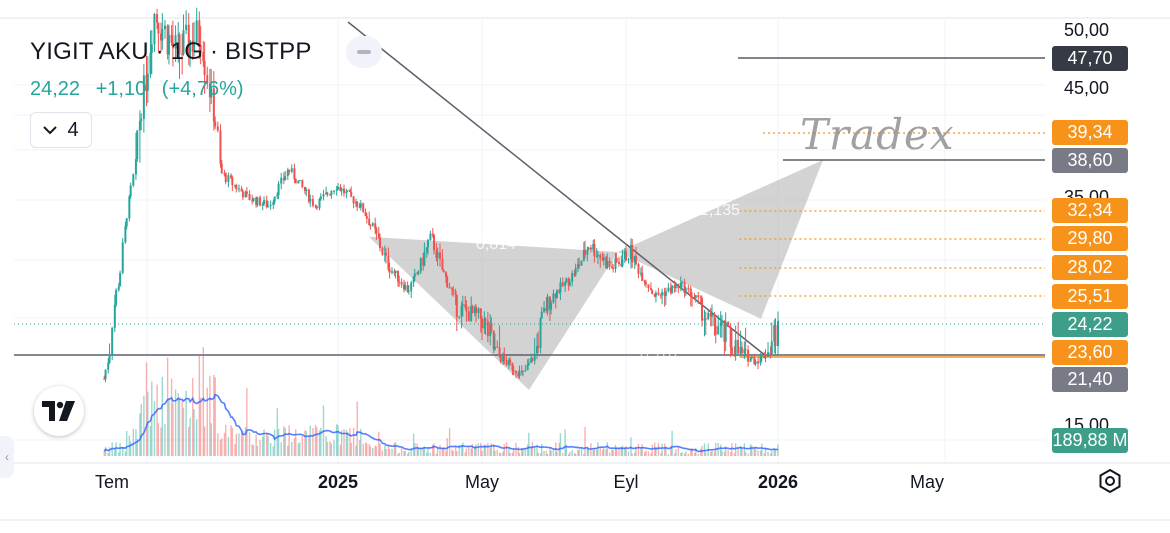 This screenshot has width=1170, height=533. What do you see at coordinates (171, 51) in the screenshot?
I see `symbol-title: YIGIT AKU · 1G · BISTPP` at bounding box center [171, 51].